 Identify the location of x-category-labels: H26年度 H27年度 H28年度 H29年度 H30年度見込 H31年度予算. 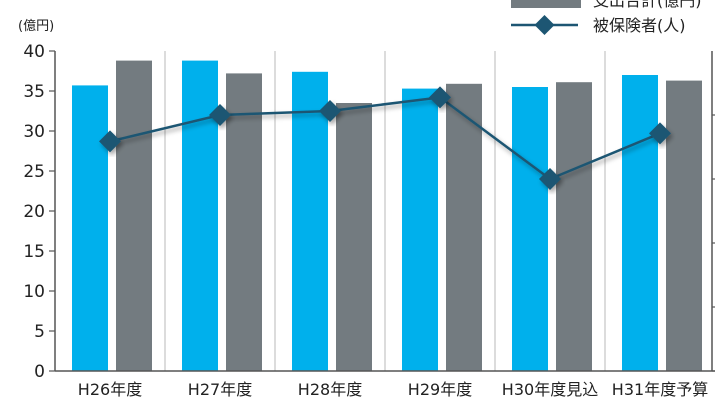
(393, 389).